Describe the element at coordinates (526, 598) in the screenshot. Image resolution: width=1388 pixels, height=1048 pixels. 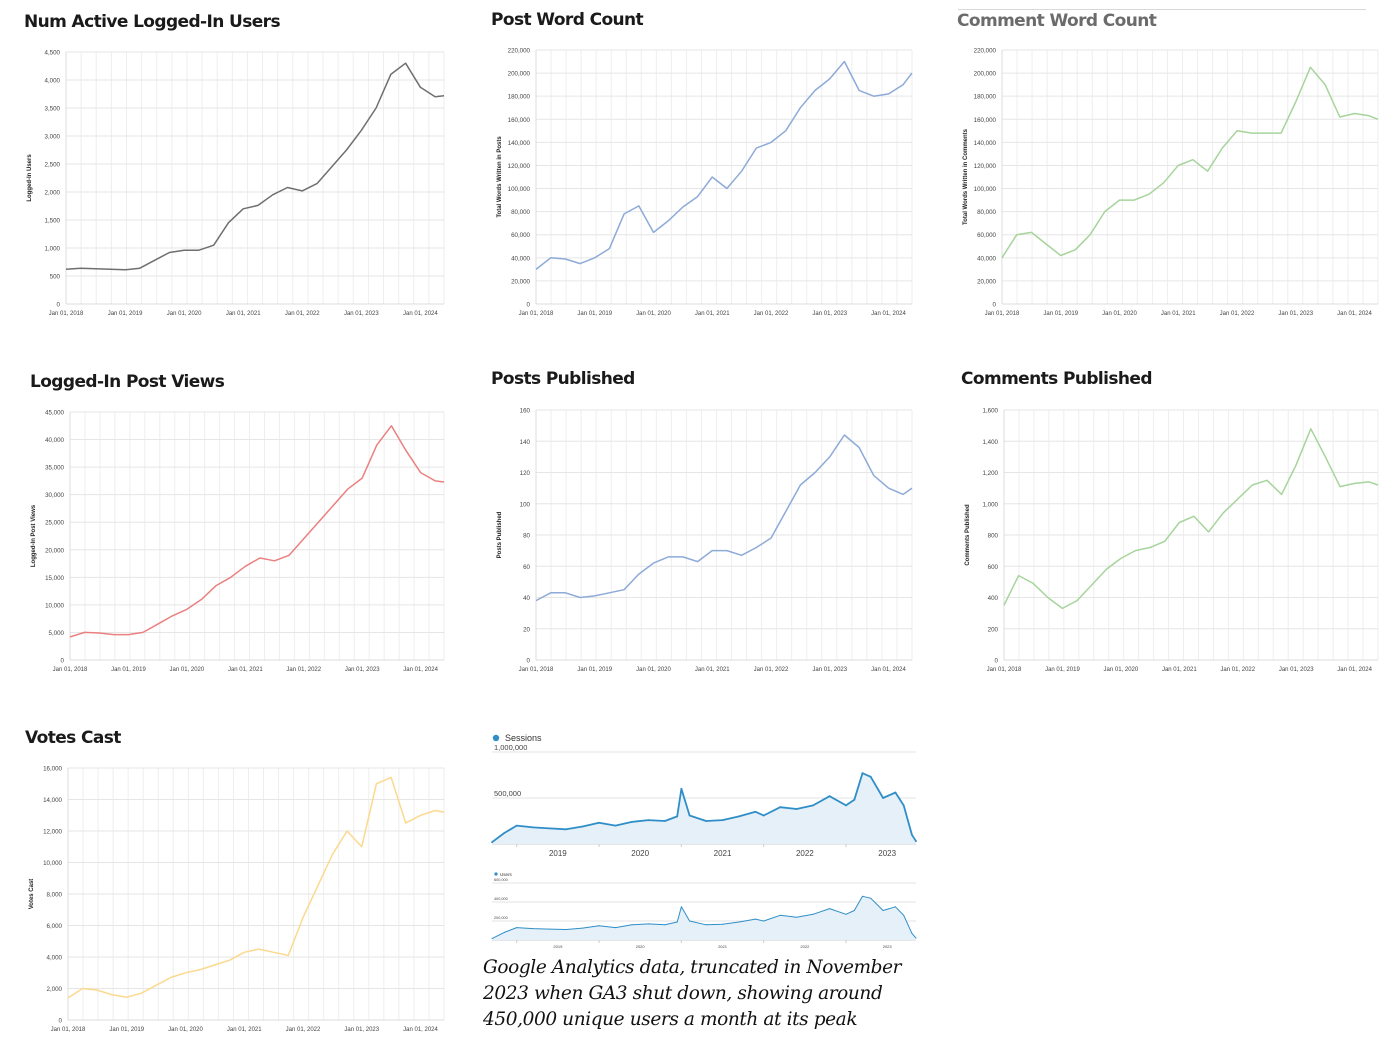
I see `y-tick-label: 40` at that location.